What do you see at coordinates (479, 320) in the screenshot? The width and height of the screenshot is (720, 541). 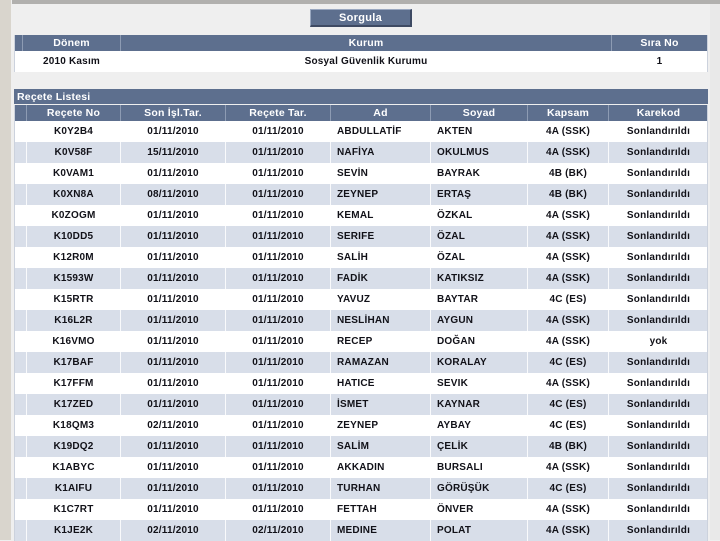 I see `cell-soyad: AYGUN` at bounding box center [479, 320].